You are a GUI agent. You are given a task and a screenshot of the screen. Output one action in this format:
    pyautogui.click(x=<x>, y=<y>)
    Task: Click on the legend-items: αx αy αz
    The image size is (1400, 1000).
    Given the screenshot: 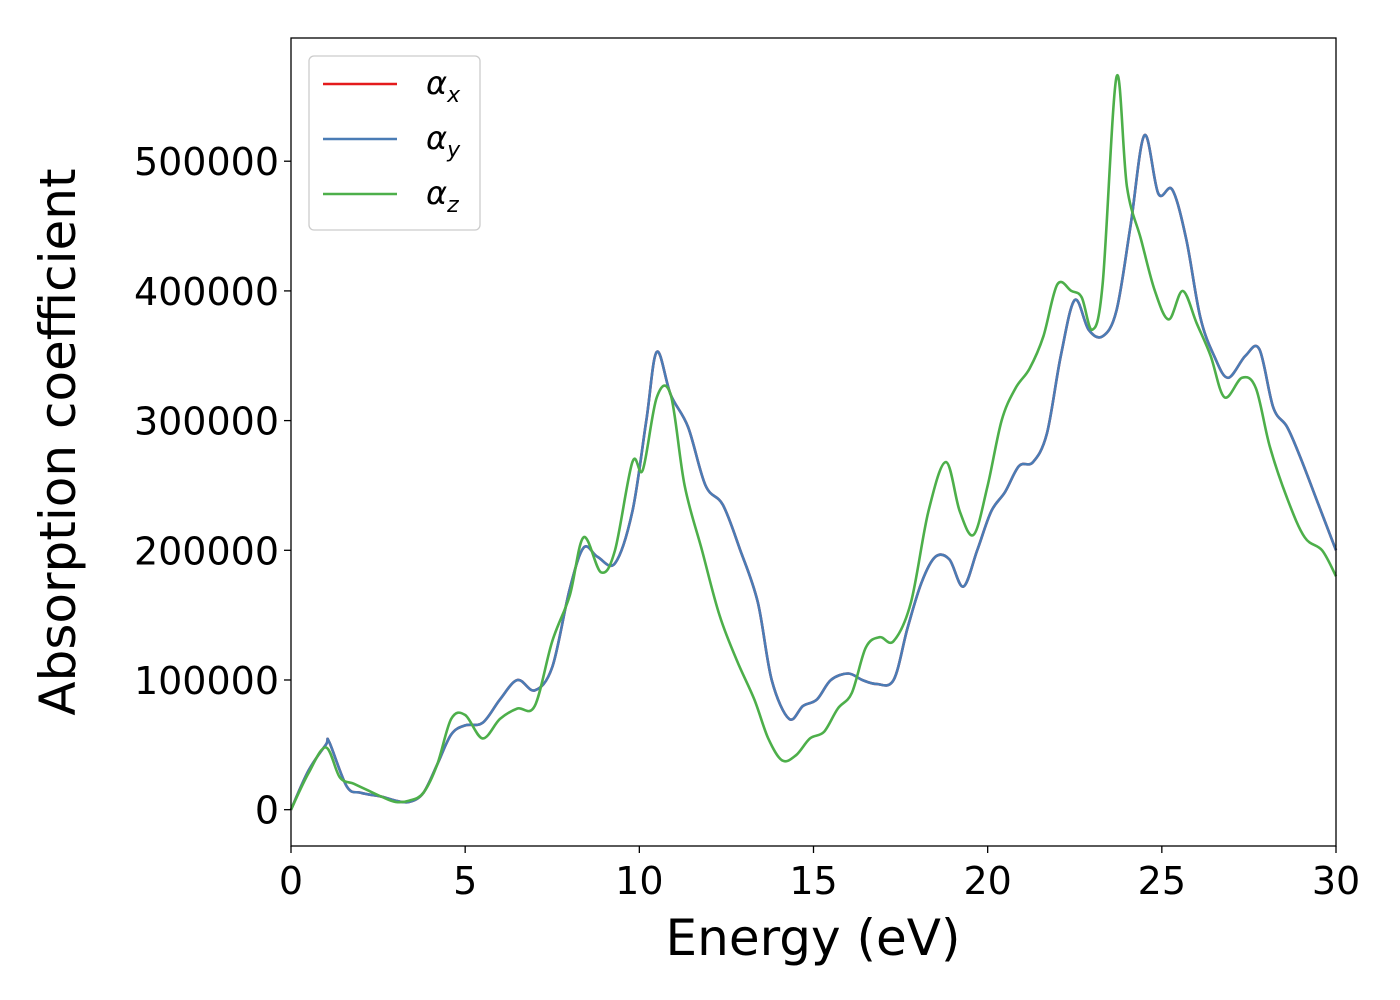 What is the action you would take?
    pyautogui.click(x=392, y=141)
    